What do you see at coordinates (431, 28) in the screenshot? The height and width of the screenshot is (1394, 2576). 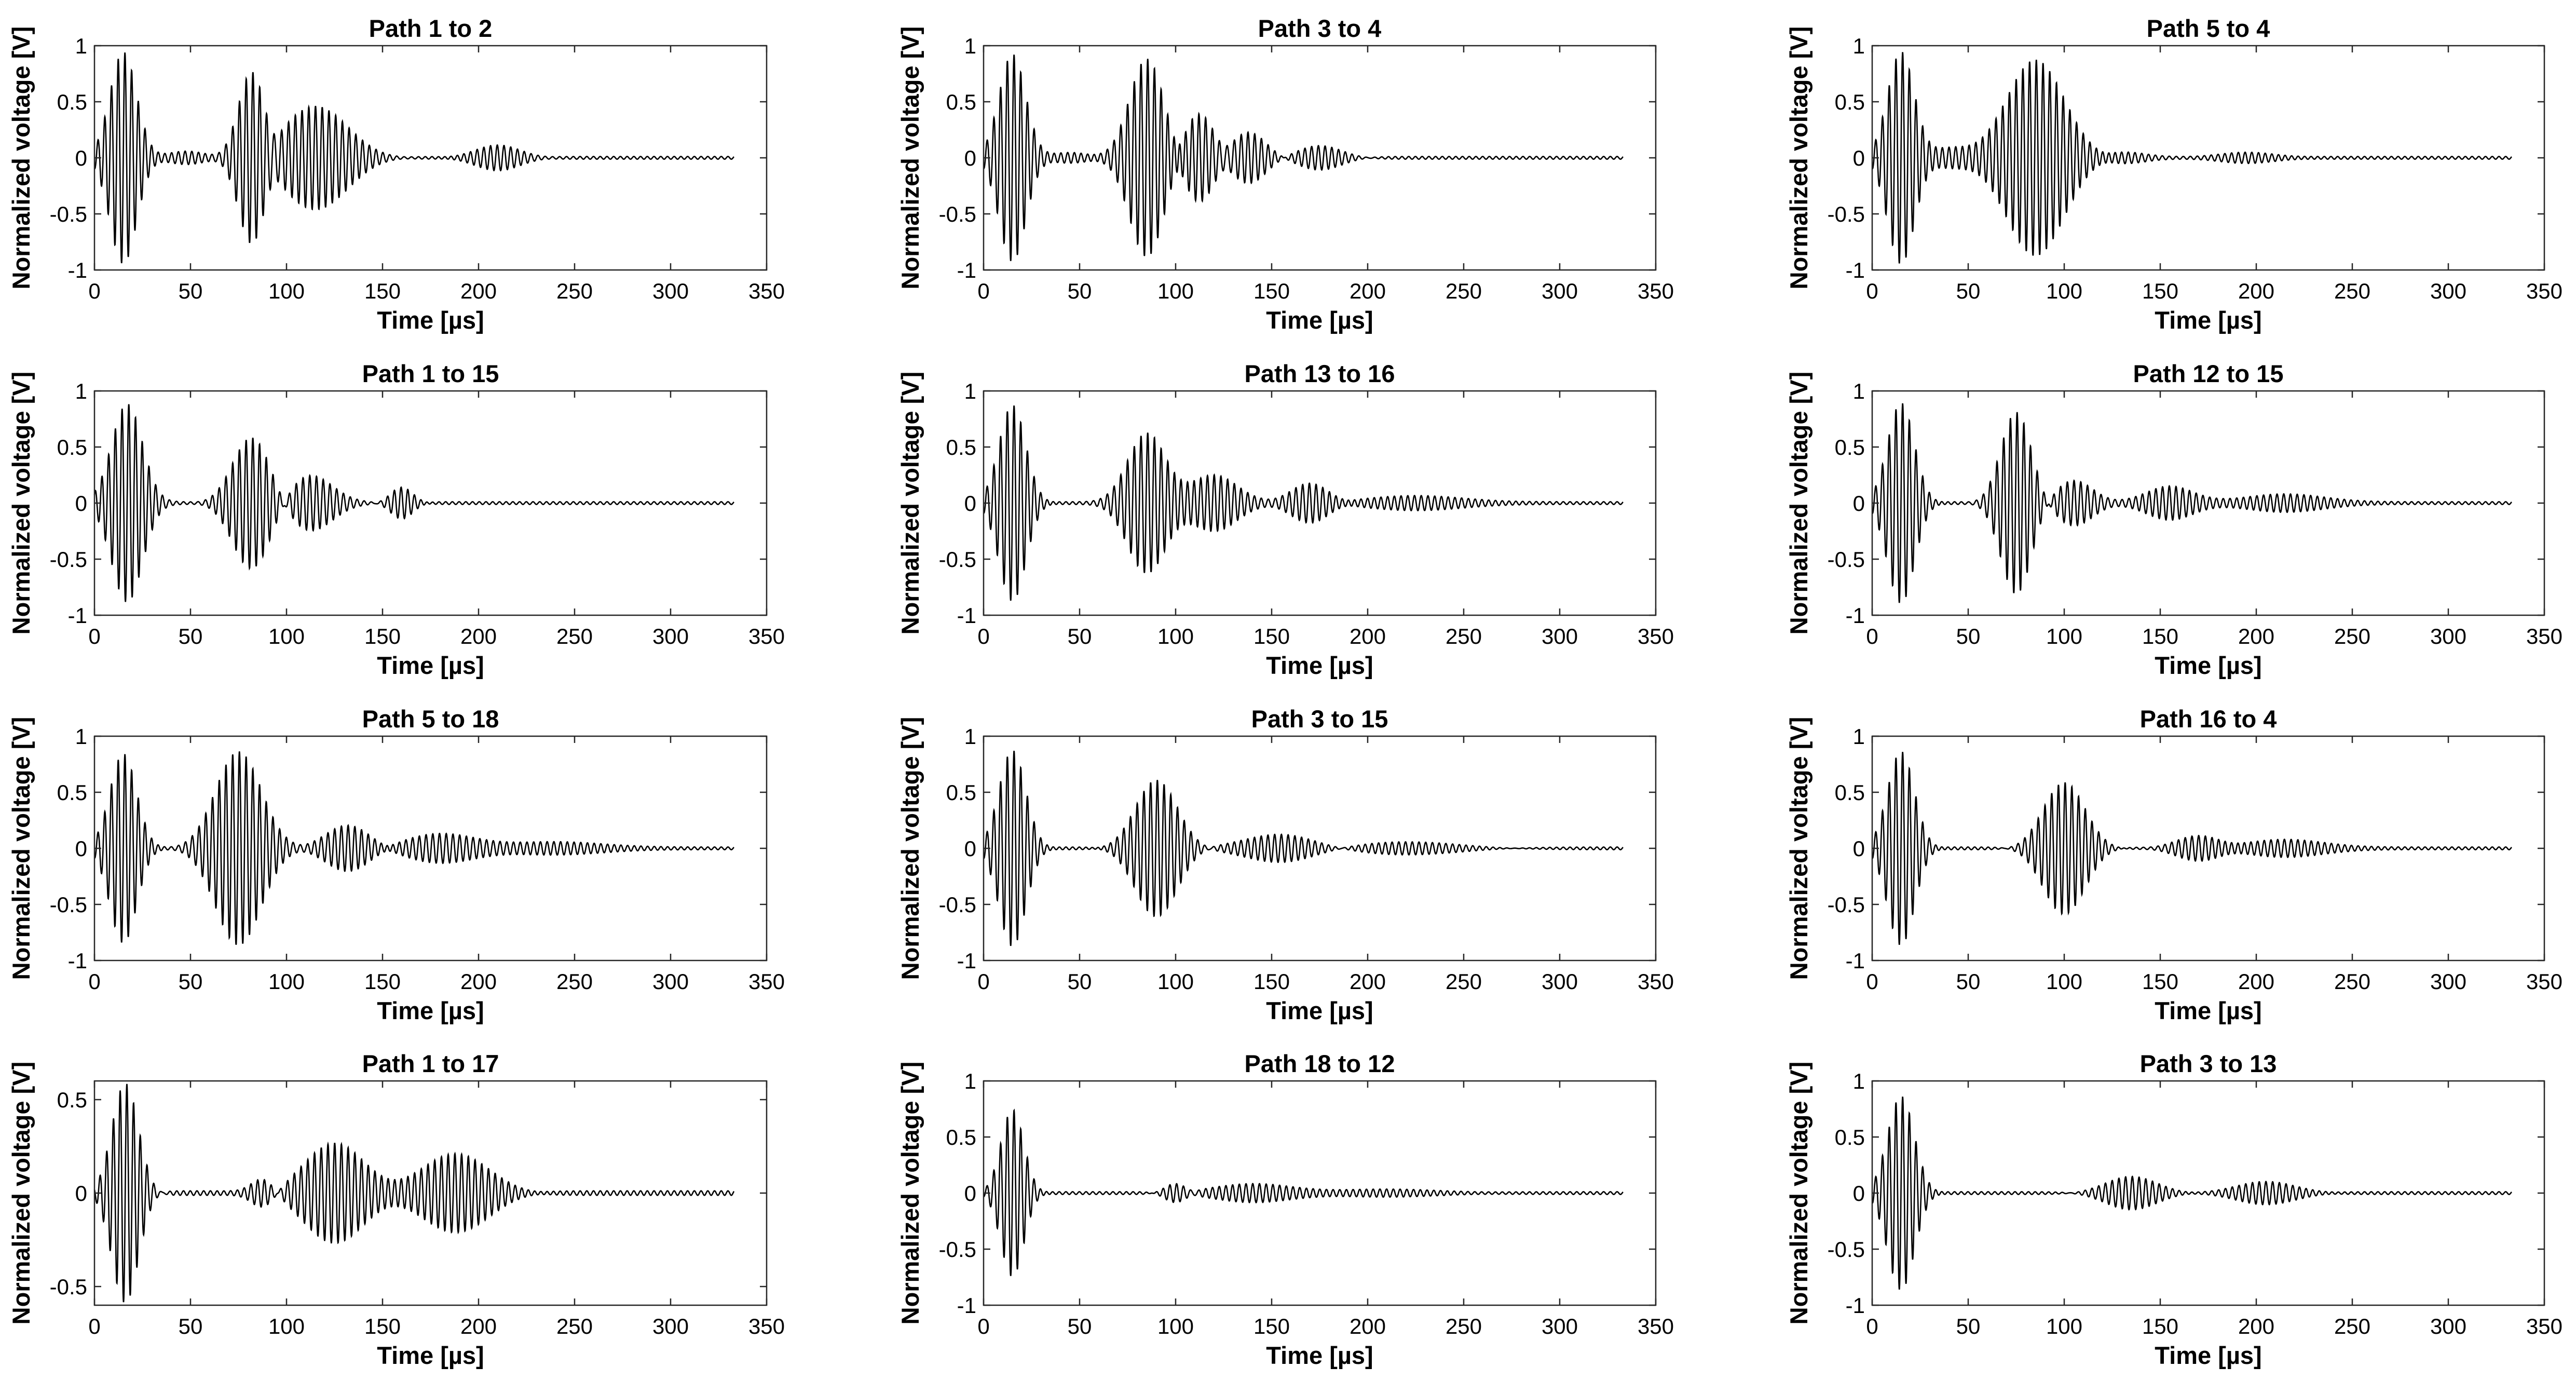 I see `subplot-title: Path 1 to 2` at bounding box center [431, 28].